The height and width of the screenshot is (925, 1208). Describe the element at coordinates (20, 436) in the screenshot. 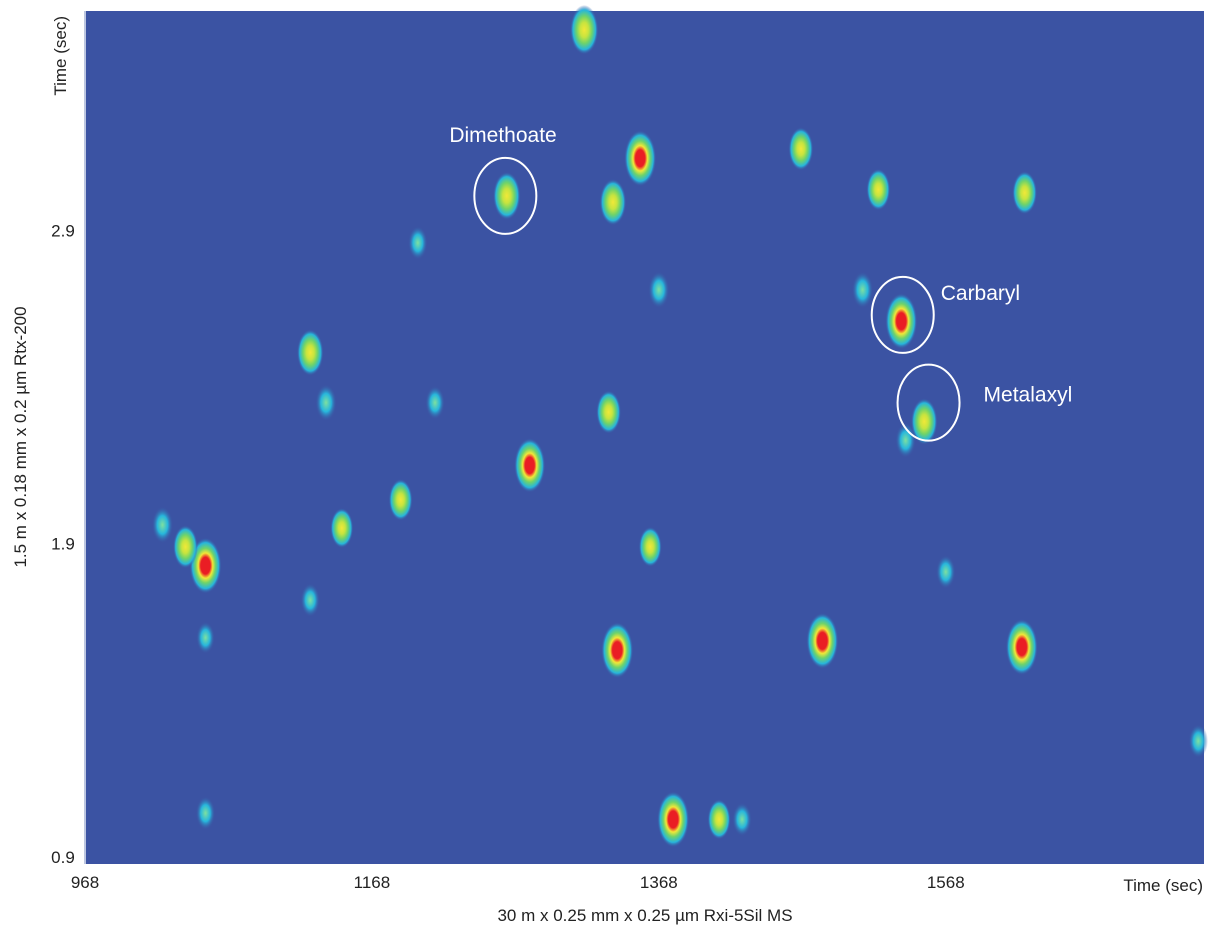

I see `y-axis-title: 1.5 m x 0.18 mm x 0.2 µm Rtx-200` at that location.